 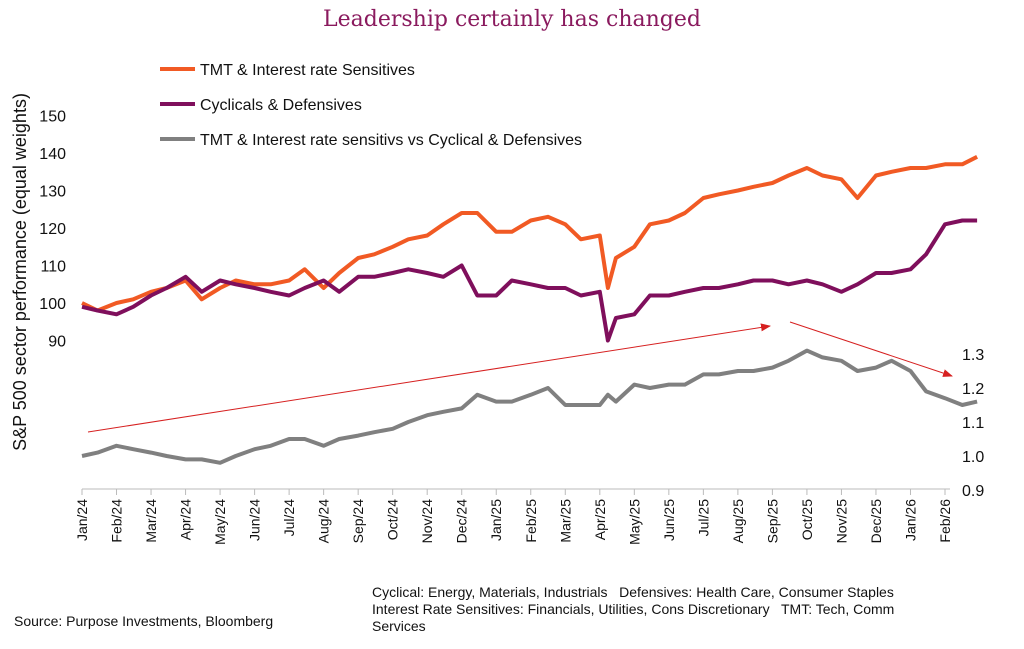 I want to click on x-tick-label: Mar/25, so click(x=565, y=521).